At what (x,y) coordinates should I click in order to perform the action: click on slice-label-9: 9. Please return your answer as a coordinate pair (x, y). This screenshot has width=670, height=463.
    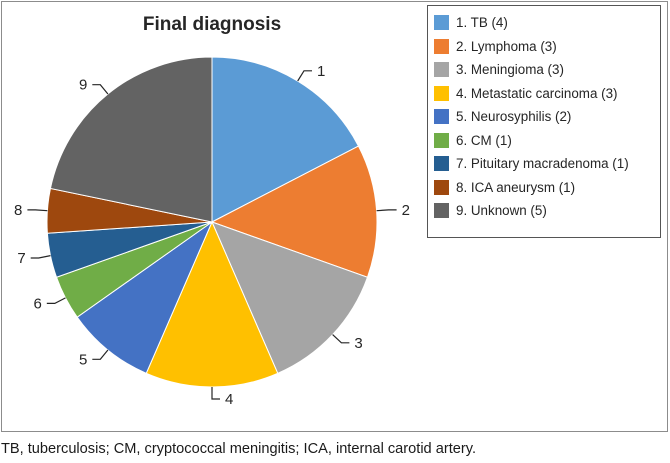
    Looking at the image, I should click on (83, 85).